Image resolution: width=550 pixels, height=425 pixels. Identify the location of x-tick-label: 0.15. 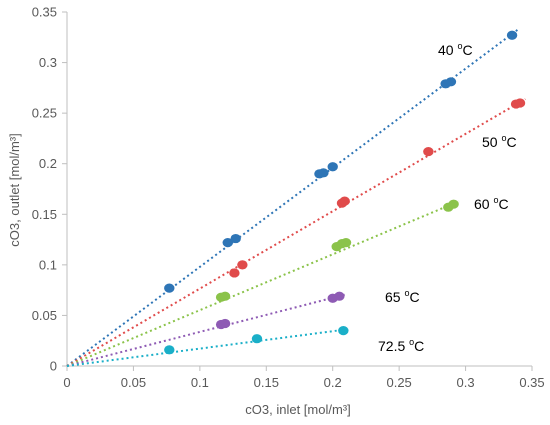
(266, 382).